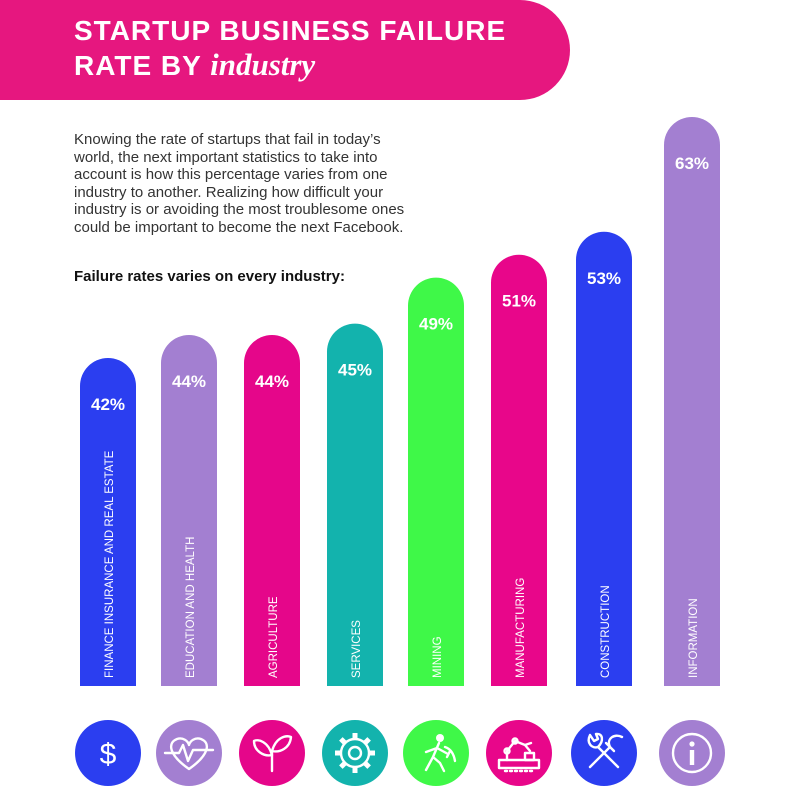 Image resolution: width=785 pixels, height=798 pixels. What do you see at coordinates (189, 510) in the screenshot?
I see `bar-education-and-health` at bounding box center [189, 510].